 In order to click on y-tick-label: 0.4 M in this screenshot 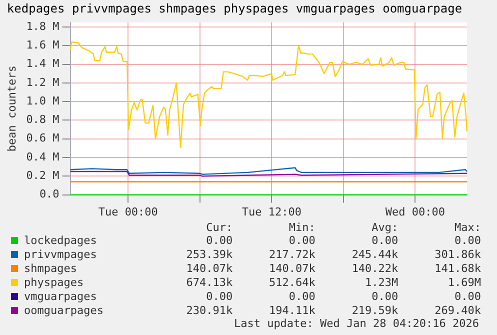, I will do `click(43, 157)`.